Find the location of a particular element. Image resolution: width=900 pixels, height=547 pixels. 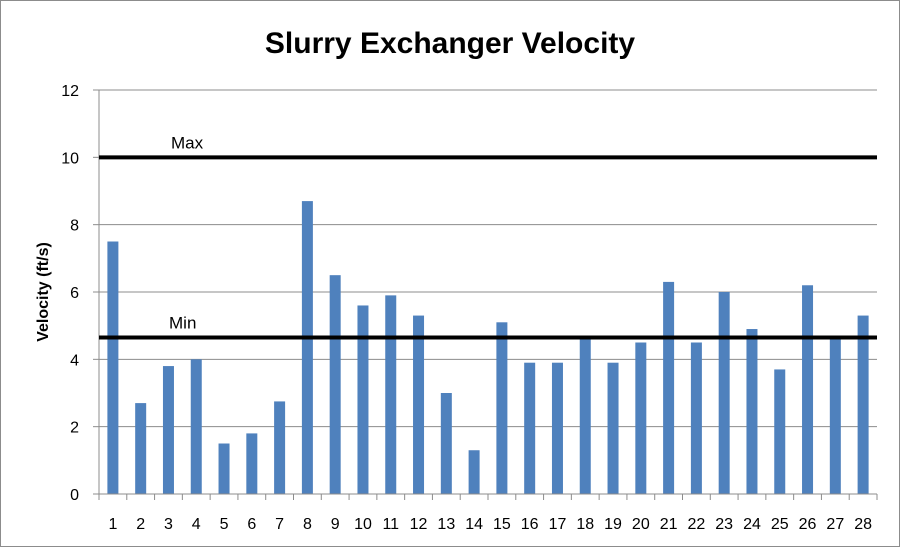

y-tick-label: 6 is located at coordinates (74, 293).